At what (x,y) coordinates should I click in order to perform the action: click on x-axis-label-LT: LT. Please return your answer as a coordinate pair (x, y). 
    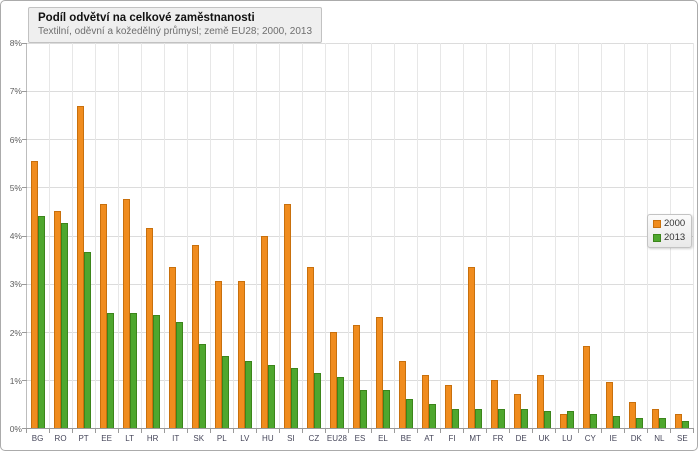
    Looking at the image, I should click on (130, 438).